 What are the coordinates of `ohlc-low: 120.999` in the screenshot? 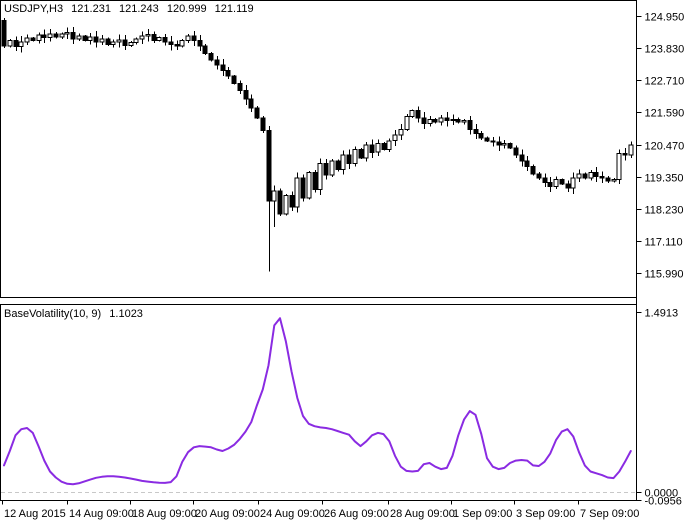 It's located at (186, 9).